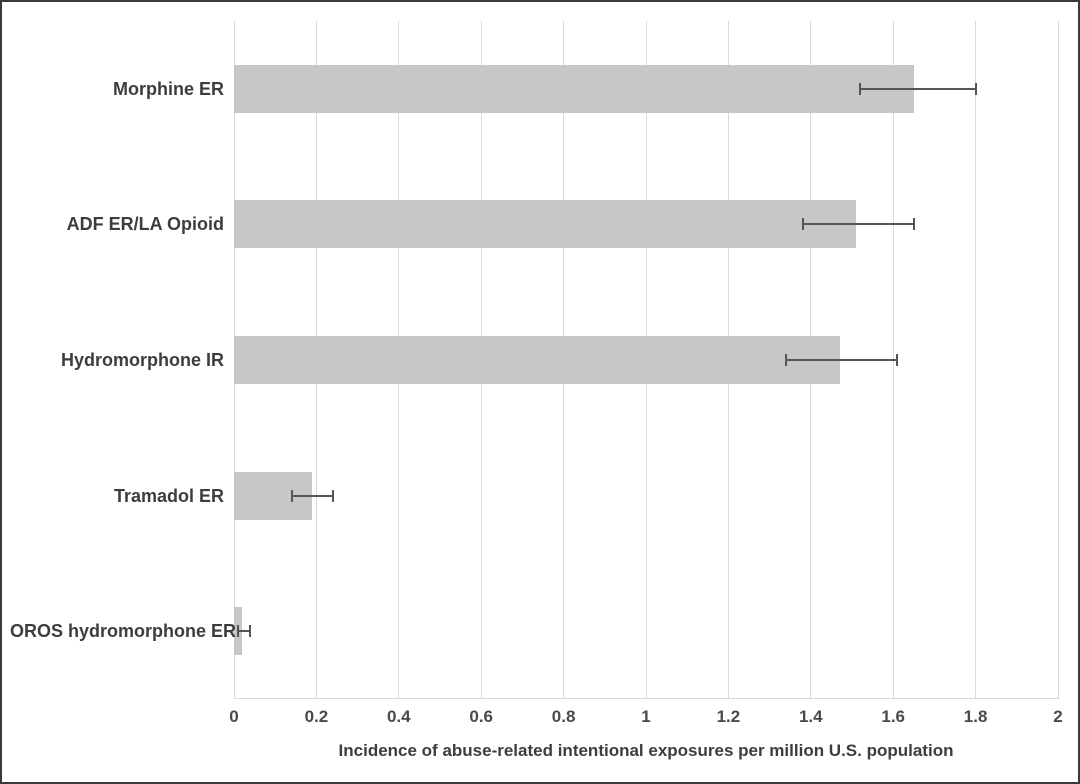 This screenshot has width=1080, height=784. What do you see at coordinates (545, 224) in the screenshot?
I see `bar-adf-er-la-opioid` at bounding box center [545, 224].